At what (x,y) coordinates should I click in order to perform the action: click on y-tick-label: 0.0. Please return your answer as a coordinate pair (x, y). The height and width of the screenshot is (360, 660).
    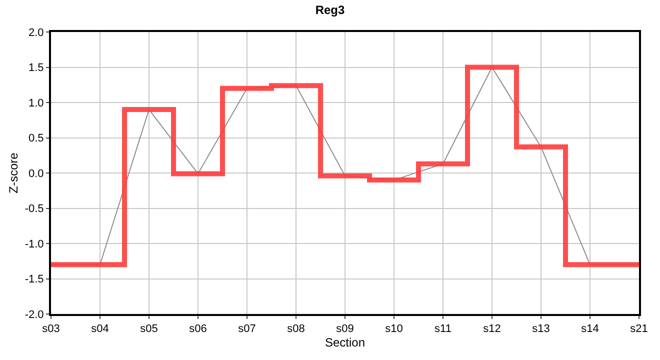
    Looking at the image, I should click on (36, 174).